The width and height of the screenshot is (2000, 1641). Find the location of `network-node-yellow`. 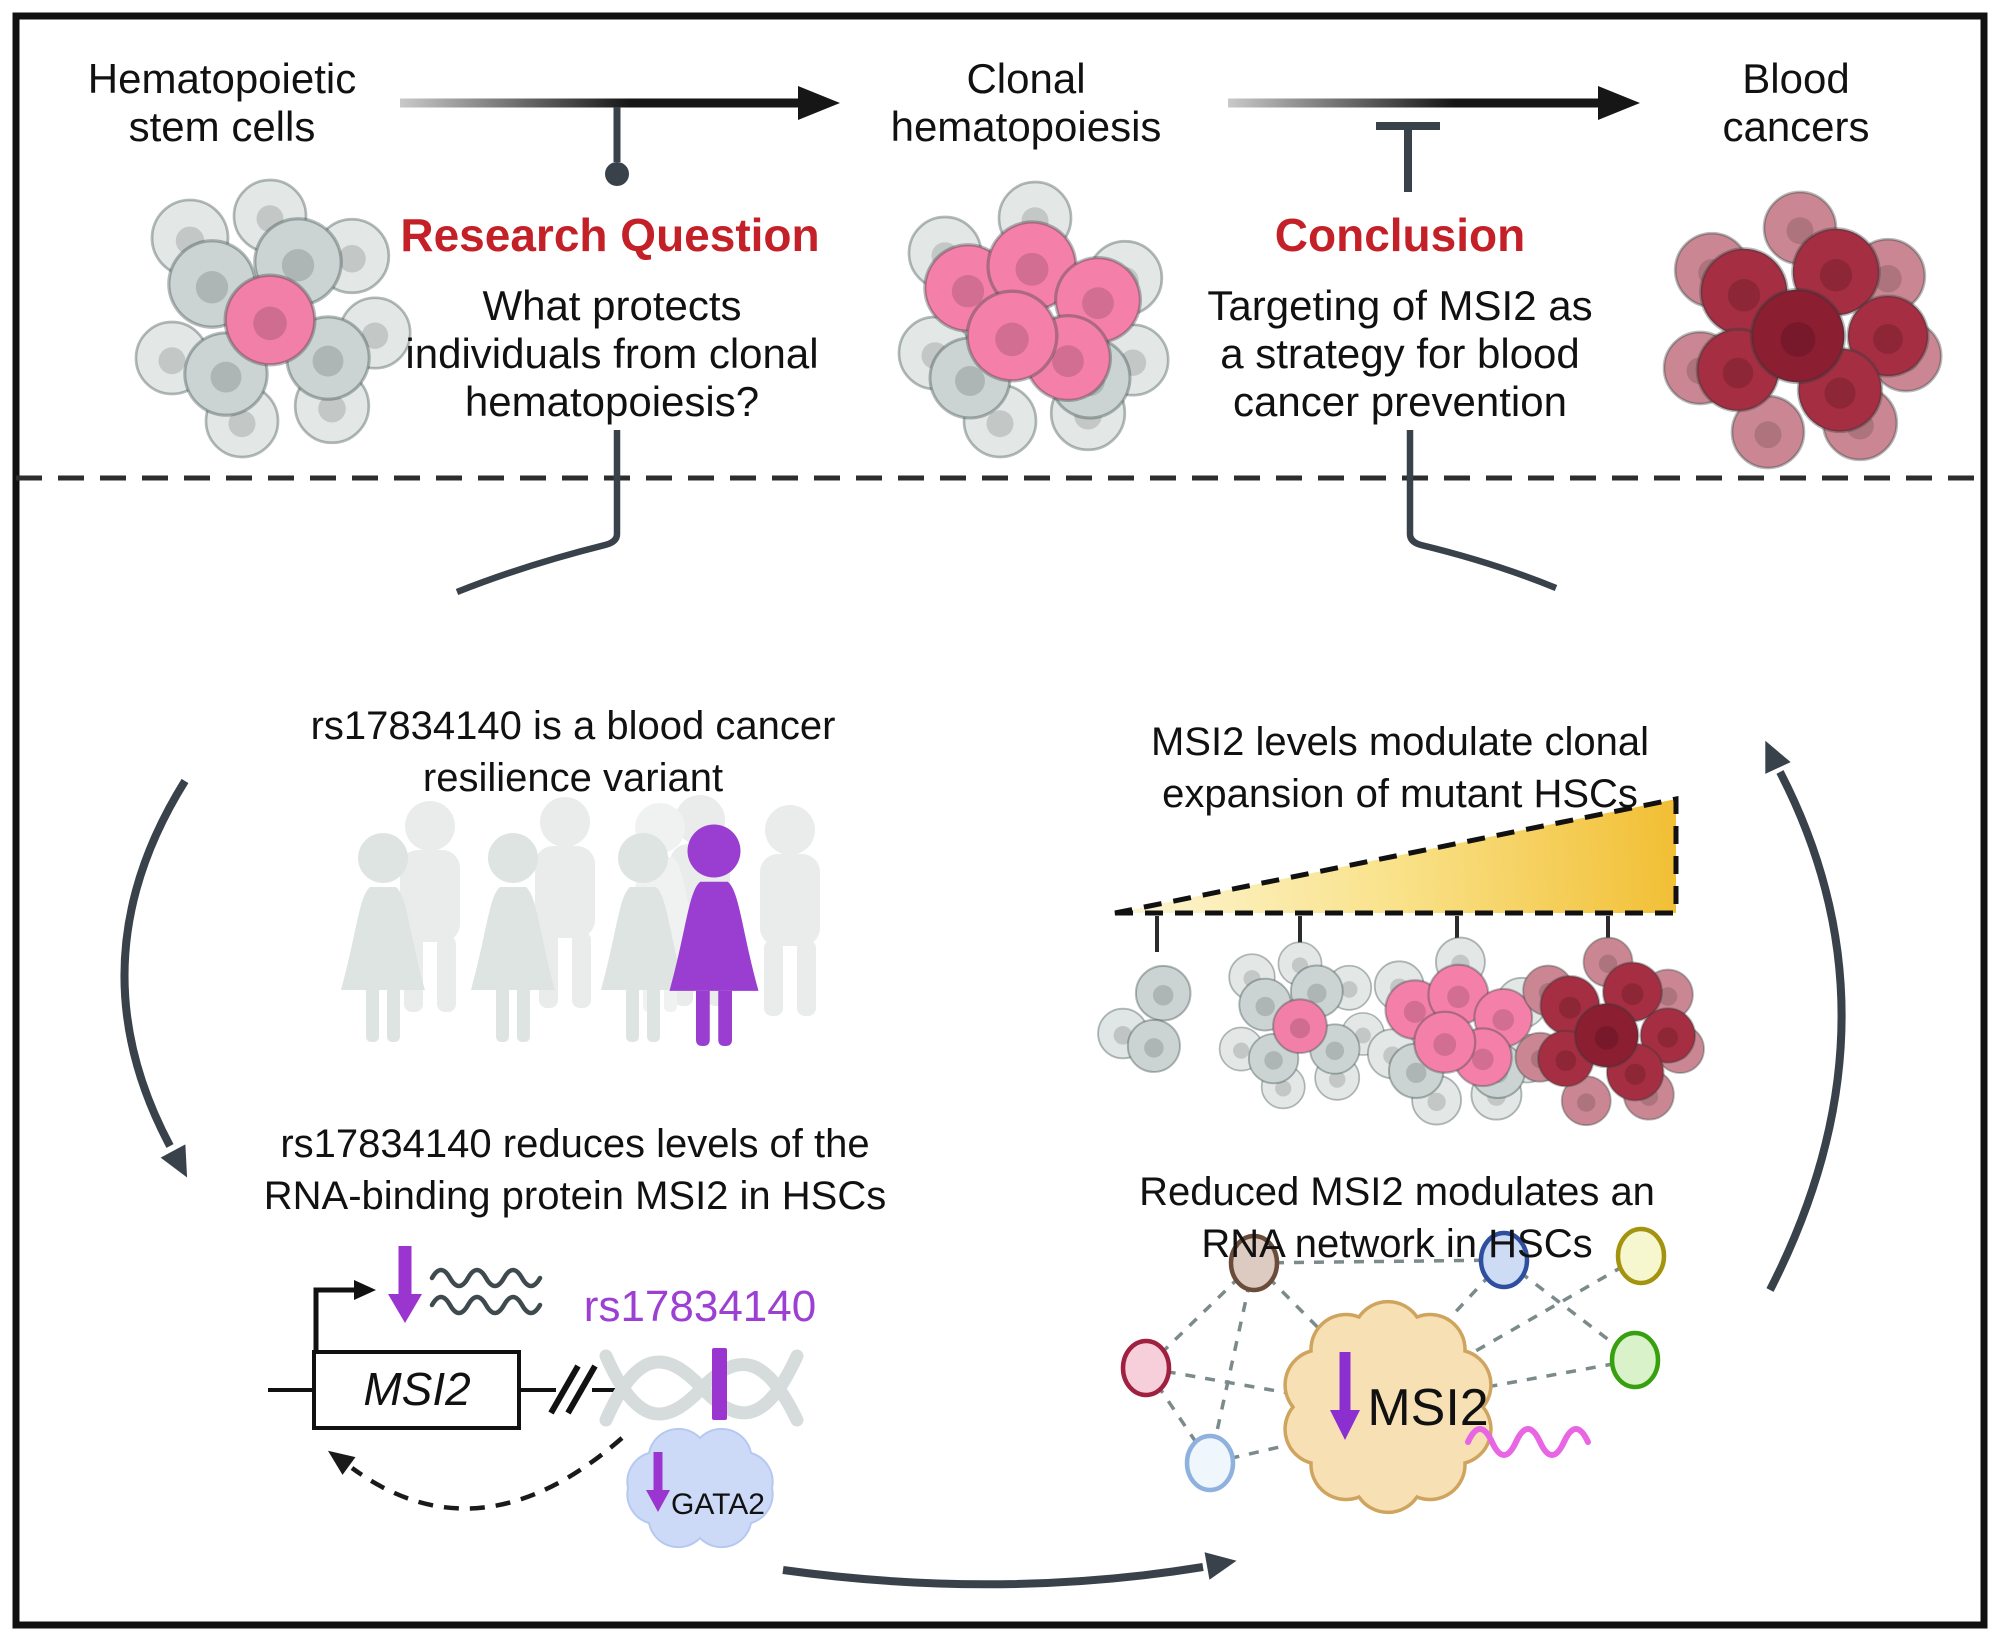

network-node-yellow is located at coordinates (1641, 1256).